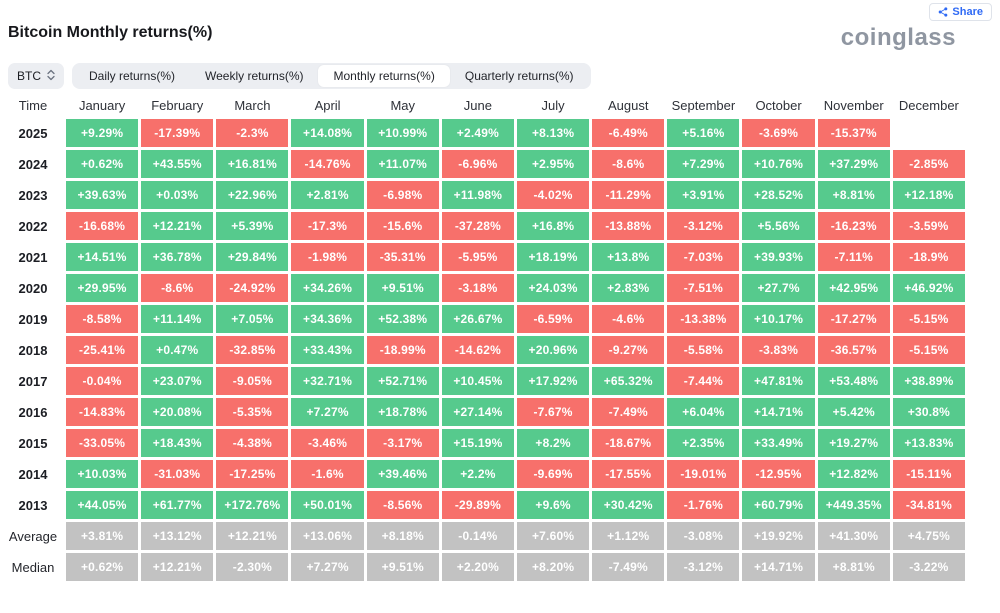 The image size is (1000, 613). Describe the element at coordinates (402, 412) in the screenshot. I see `return-cell: +18.78%` at that location.